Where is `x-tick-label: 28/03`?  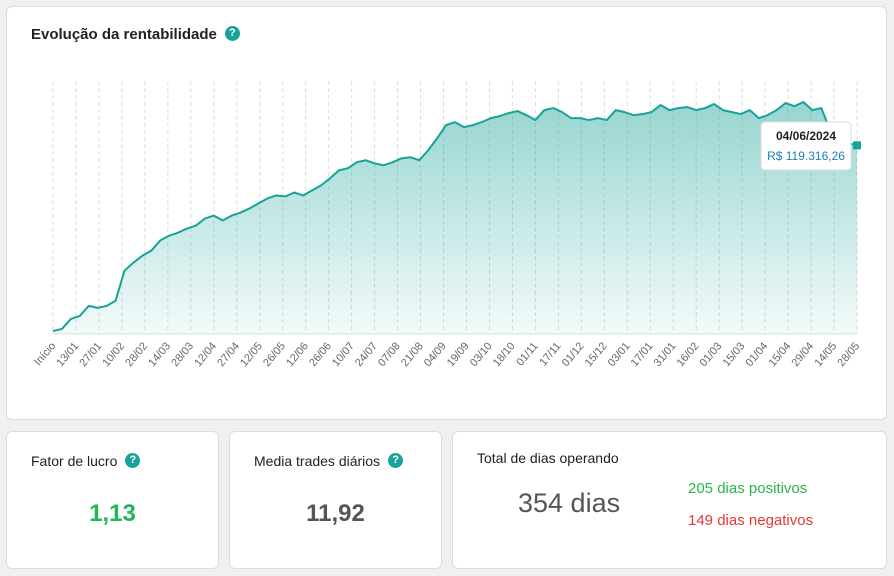
x-tick-label: 28/03 is located at coordinates (182, 354).